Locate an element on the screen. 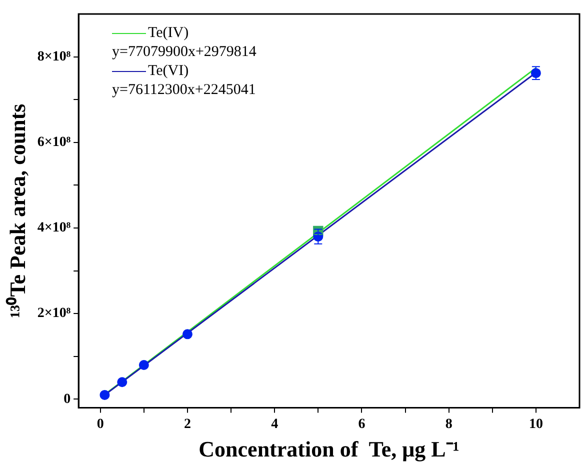  y-tick-label: 6×10⁸ is located at coordinates (54, 142).